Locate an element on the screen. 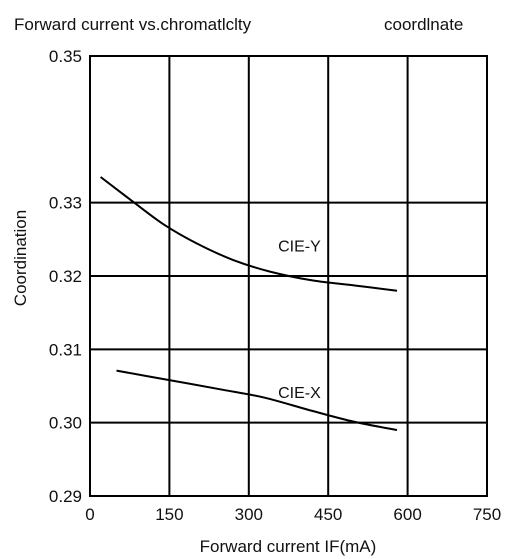 This screenshot has height=559, width=514. y-tick-label: 0.32 is located at coordinates (65, 276).